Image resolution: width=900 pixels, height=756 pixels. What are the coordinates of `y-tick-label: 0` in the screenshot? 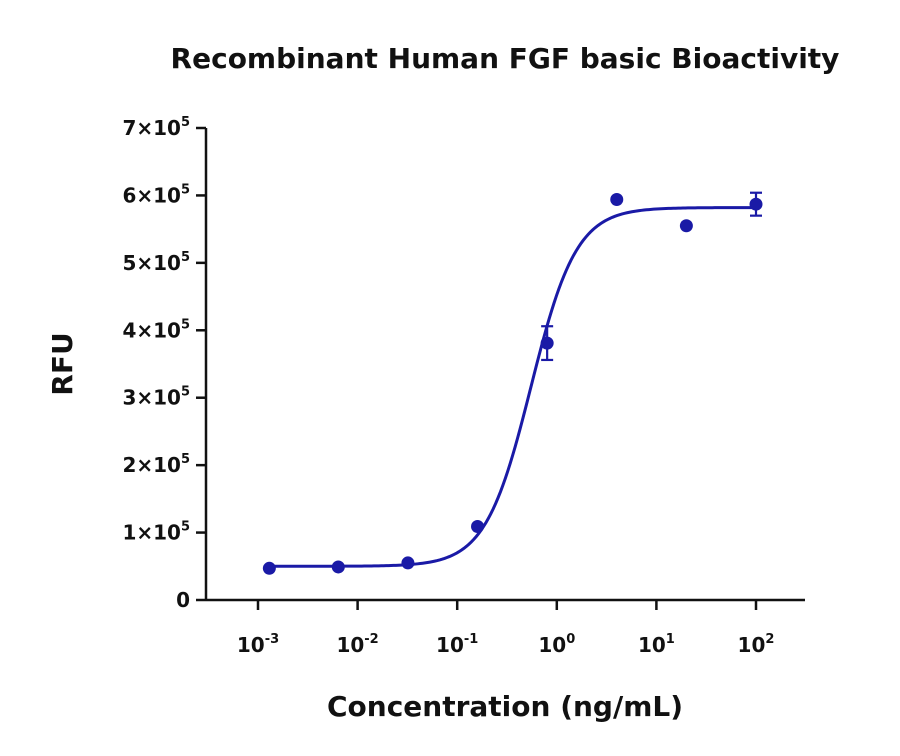 It's located at (183, 600).